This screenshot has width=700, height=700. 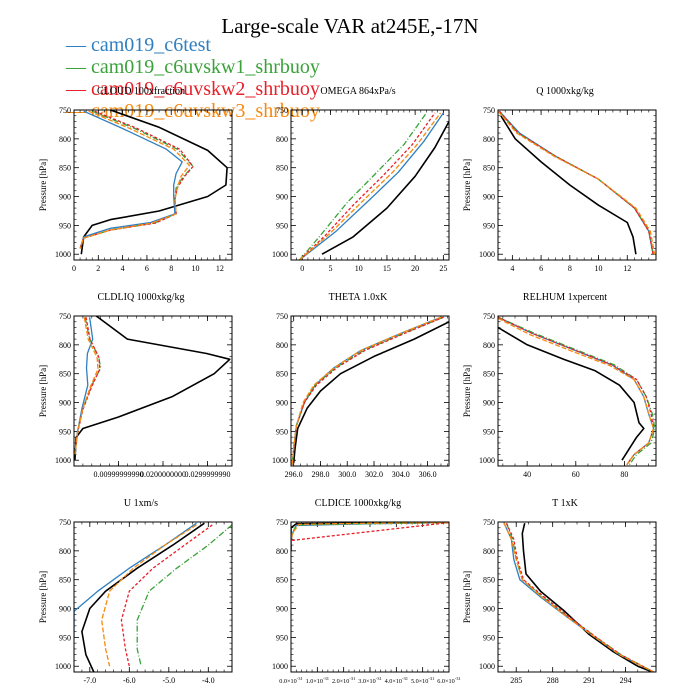 What do you see at coordinates (422, 680) in the screenshot?
I see `x-tick-label: 5.0×10⁻³¹` at bounding box center [422, 680].